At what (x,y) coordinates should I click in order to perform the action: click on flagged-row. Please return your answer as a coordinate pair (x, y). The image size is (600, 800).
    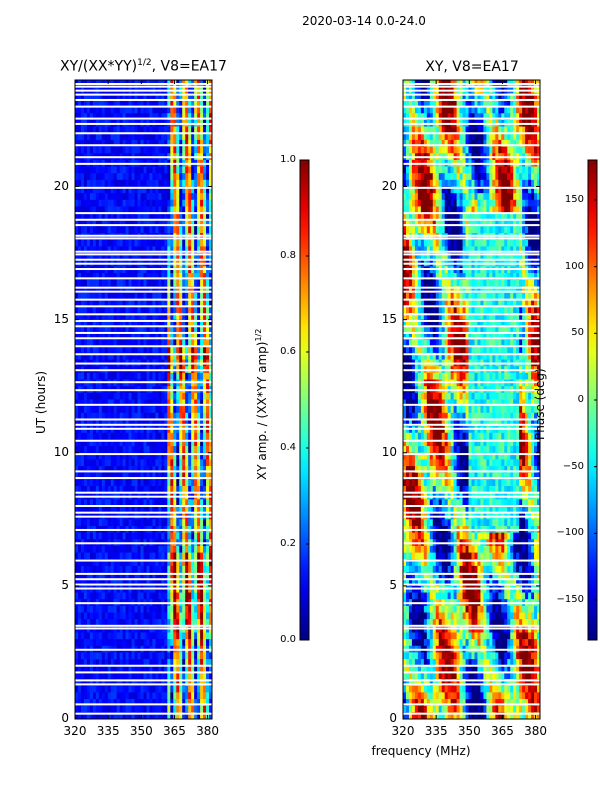
    Looking at the image, I should click on (143, 680).